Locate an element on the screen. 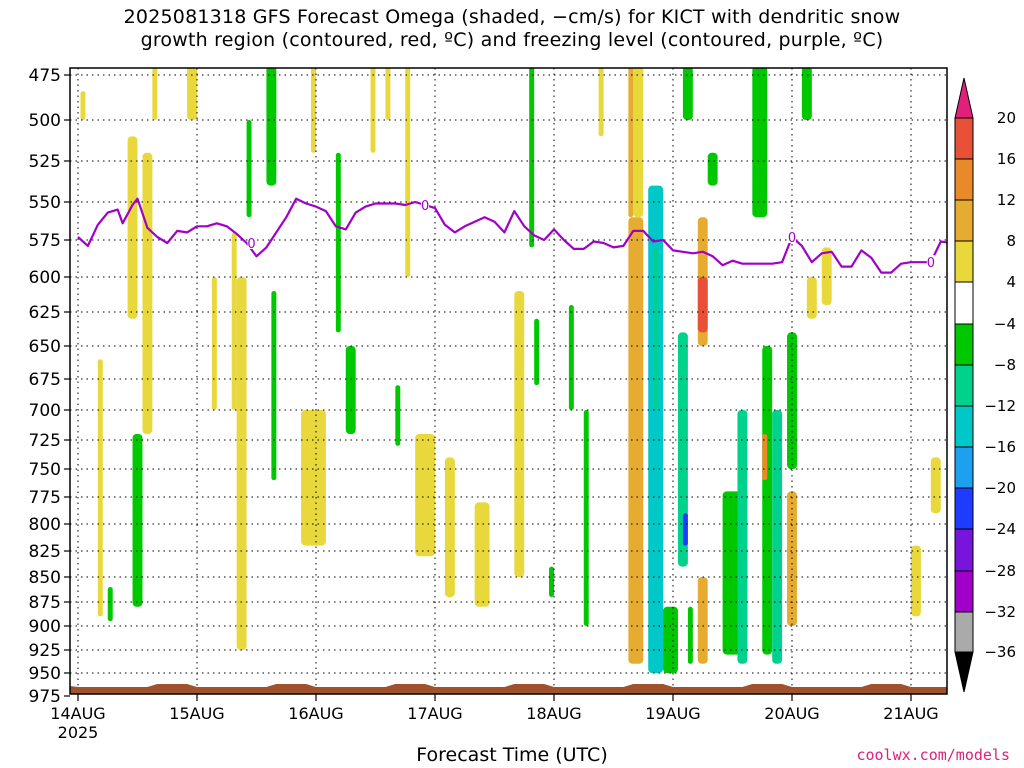 The width and height of the screenshot is (1024, 768). colorbar-tick-label: −12 is located at coordinates (1000, 406).